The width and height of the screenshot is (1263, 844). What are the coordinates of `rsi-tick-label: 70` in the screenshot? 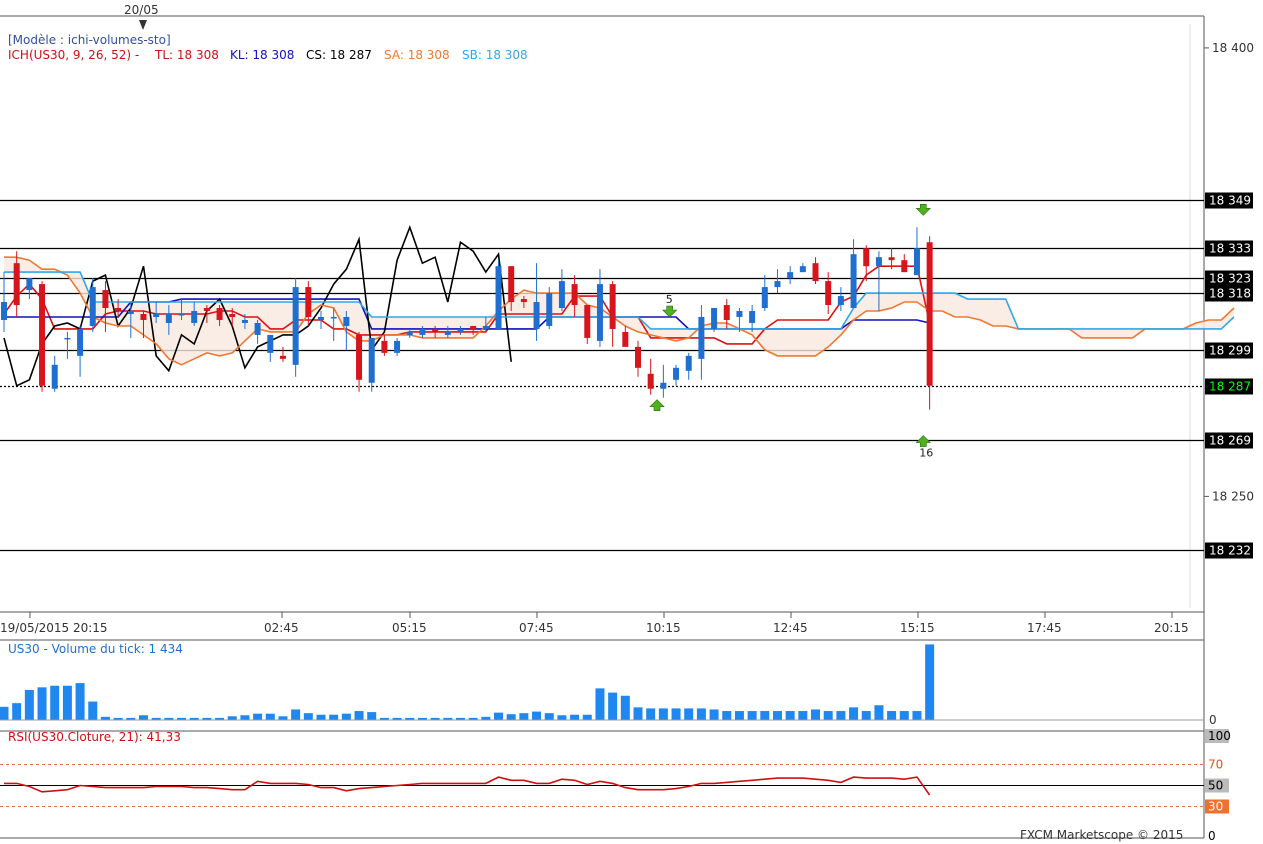 It's located at (1215, 765).